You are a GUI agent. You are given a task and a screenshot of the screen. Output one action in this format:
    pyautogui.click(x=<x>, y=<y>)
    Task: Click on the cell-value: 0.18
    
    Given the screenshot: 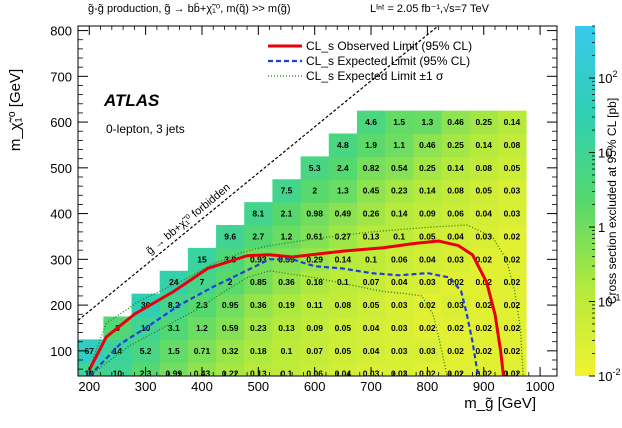 What is the action you would take?
    pyautogui.click(x=314, y=282)
    